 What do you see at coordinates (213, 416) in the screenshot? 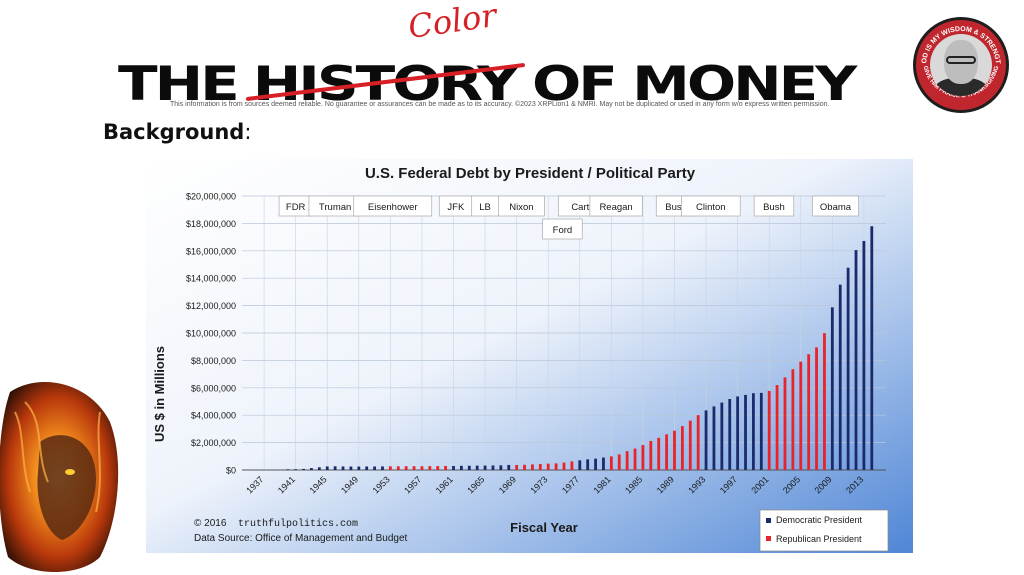
I see `y-tick-label: $4,000,000` at bounding box center [213, 416].